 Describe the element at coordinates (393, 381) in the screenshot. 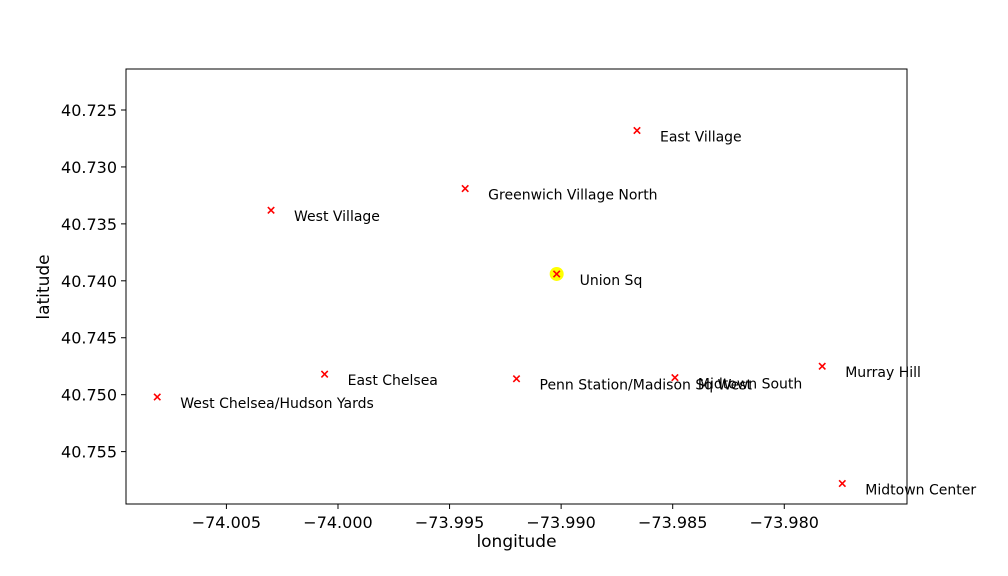

I see `point-label: East Chelsea` at that location.